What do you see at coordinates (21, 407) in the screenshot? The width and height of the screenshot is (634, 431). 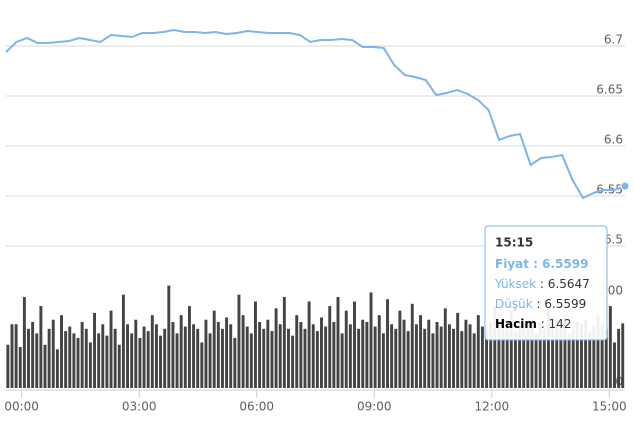 I see `x-tick-label: 00:00` at bounding box center [21, 407].